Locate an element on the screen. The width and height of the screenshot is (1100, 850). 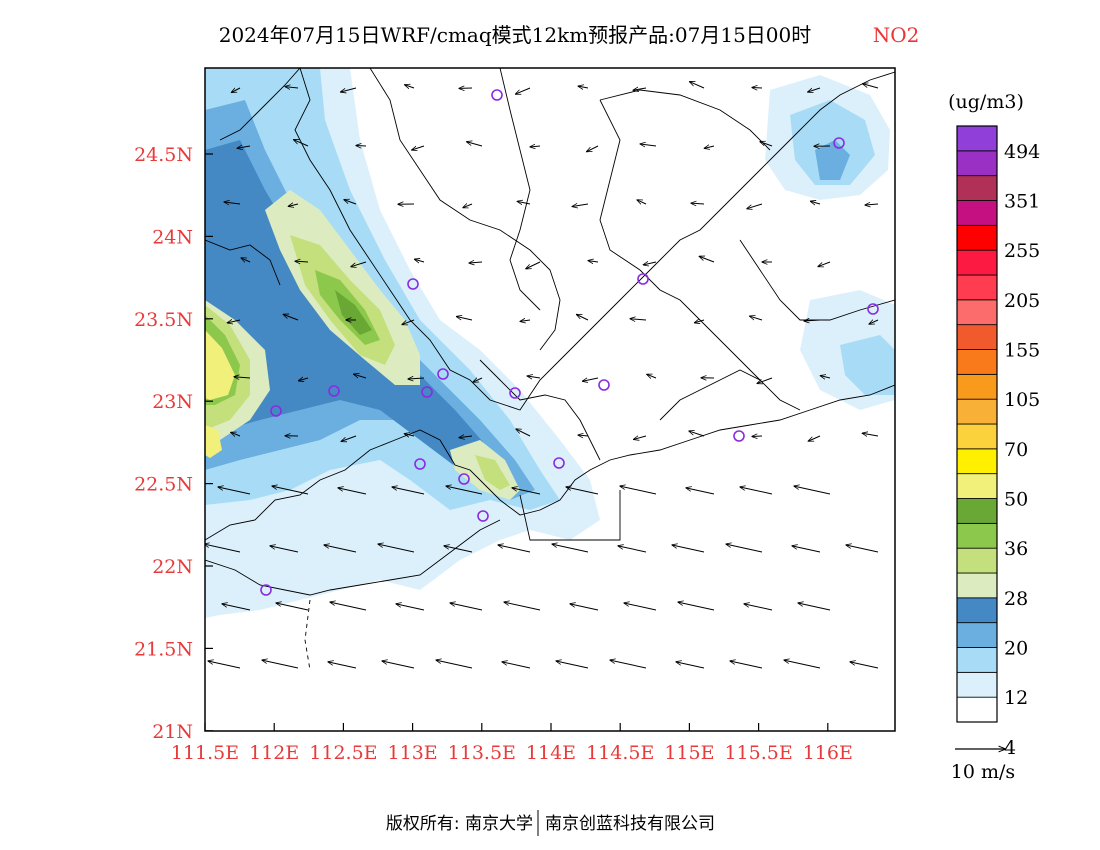
y-tick-label: 24.5N is located at coordinates (163, 155).